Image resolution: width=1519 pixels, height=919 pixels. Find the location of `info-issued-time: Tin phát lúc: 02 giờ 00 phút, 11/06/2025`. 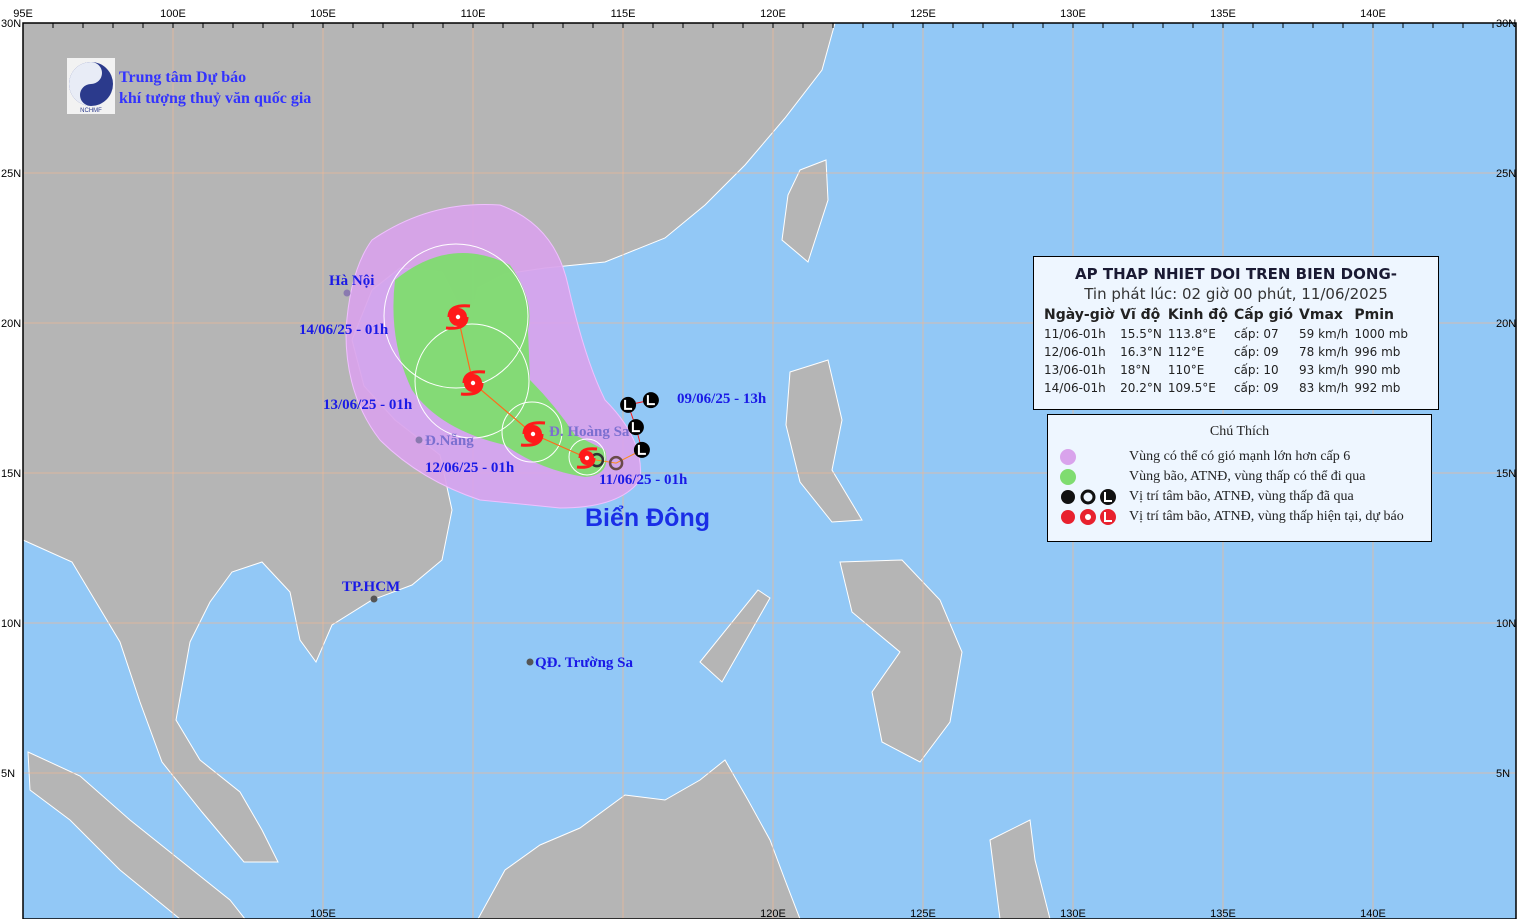

info-issued-time: Tin phát lúc: 02 giờ 00 phút, 11/06/2025 is located at coordinates (1236, 294).